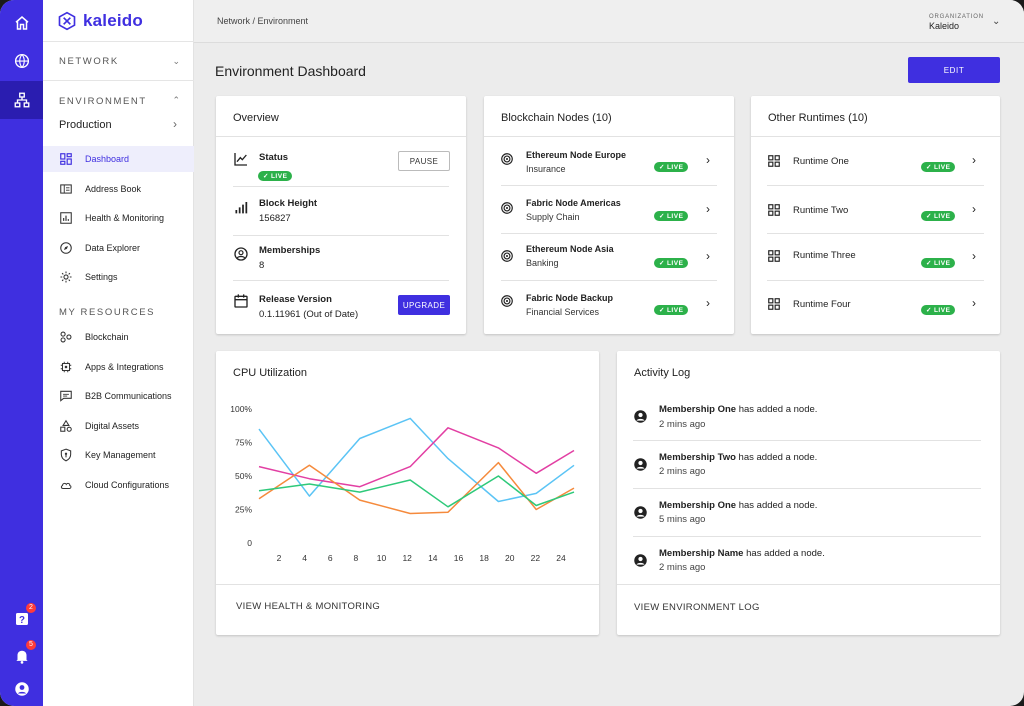  What do you see at coordinates (662, 373) in the screenshot?
I see `card-title: Activity Log` at bounding box center [662, 373].